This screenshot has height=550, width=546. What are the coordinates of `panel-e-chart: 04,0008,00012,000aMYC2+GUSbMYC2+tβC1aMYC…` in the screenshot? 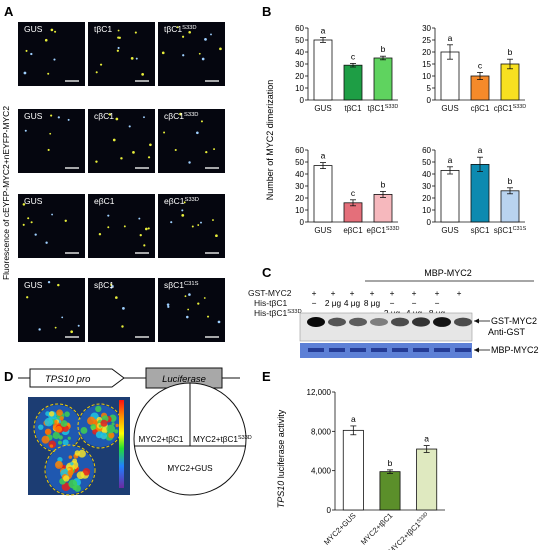 It's located at (376, 469).